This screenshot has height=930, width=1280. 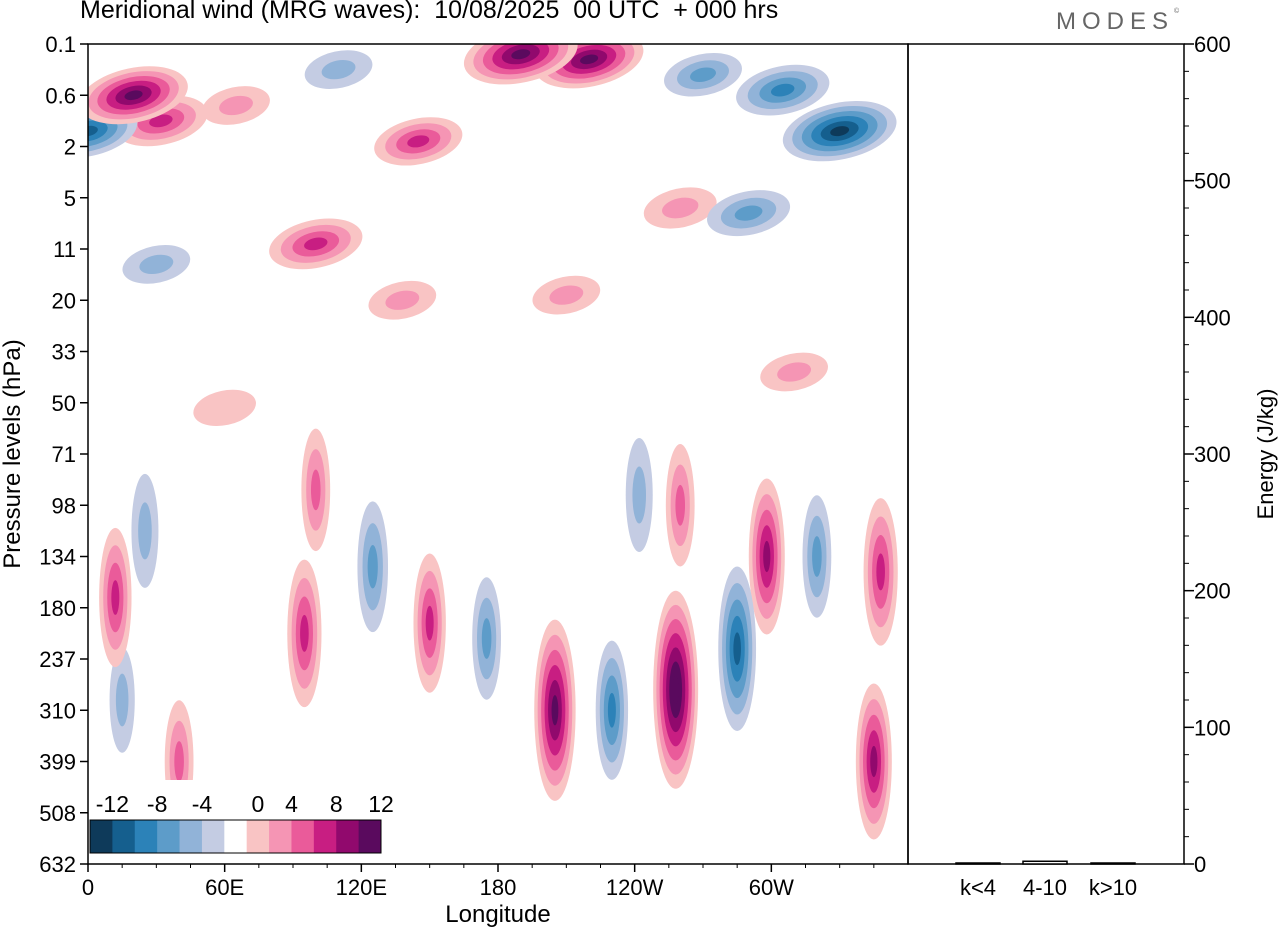 I want to click on y-axis-label: Pressure levels (hPa), so click(x=13, y=453).